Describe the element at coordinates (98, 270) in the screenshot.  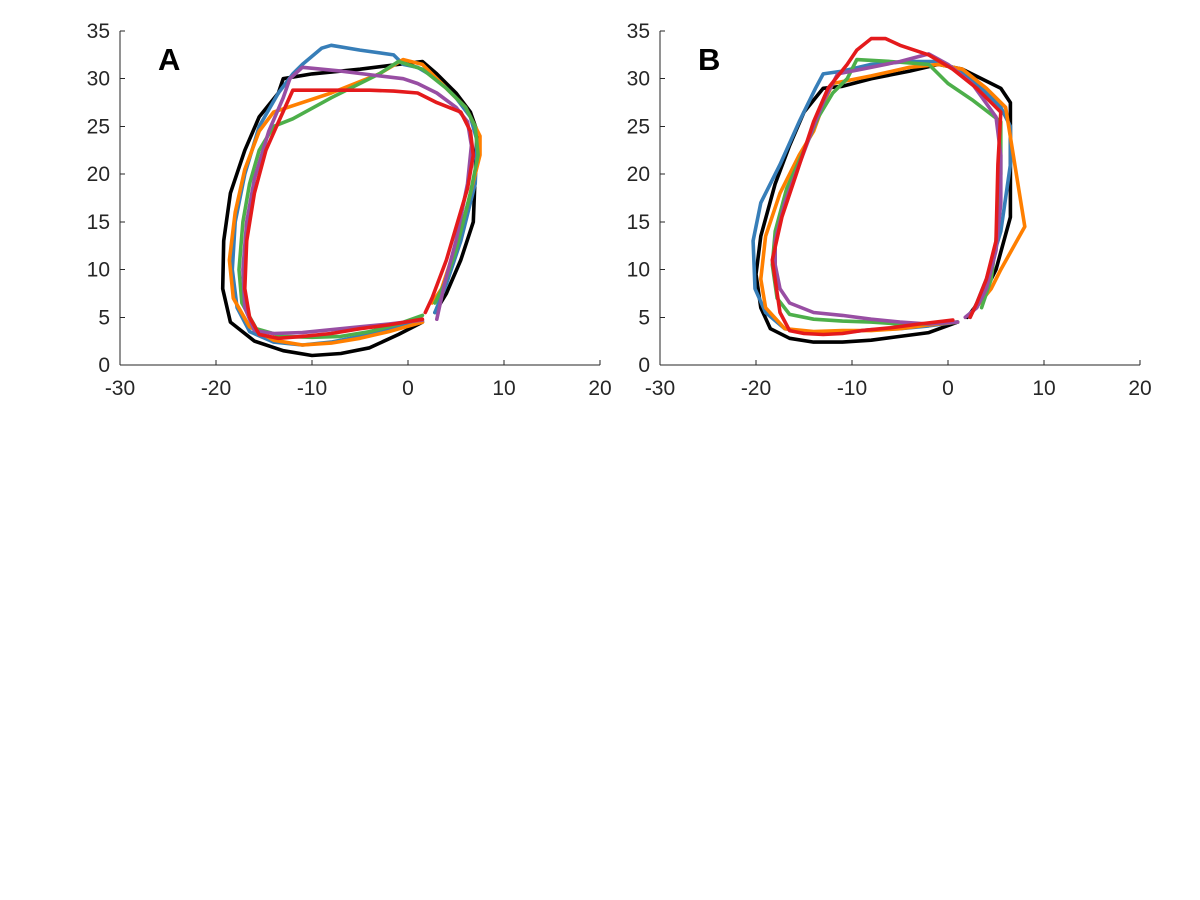
I see `panel-a-y-tick-label: 10` at that location.